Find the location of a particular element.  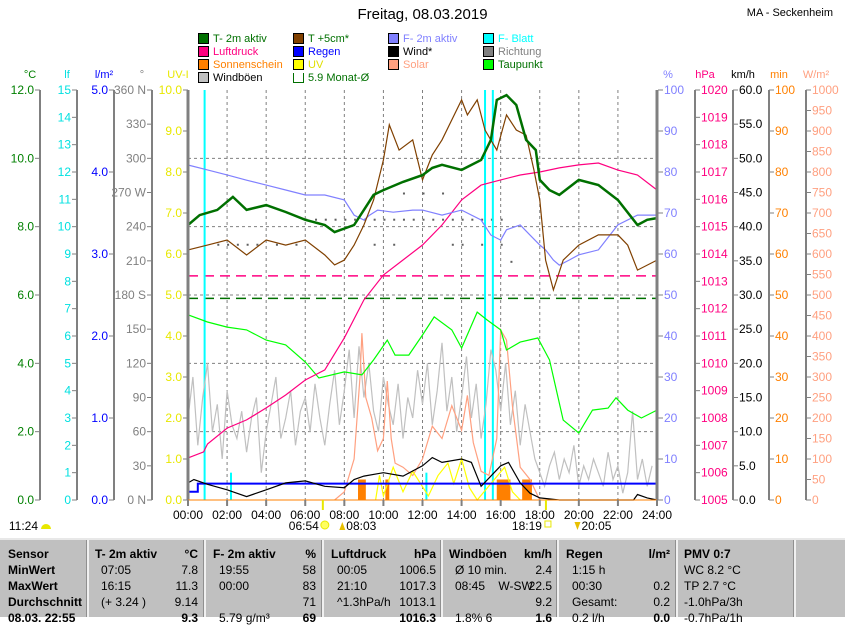

axis-tick-label-lf: 15 is located at coordinates (65, 90).